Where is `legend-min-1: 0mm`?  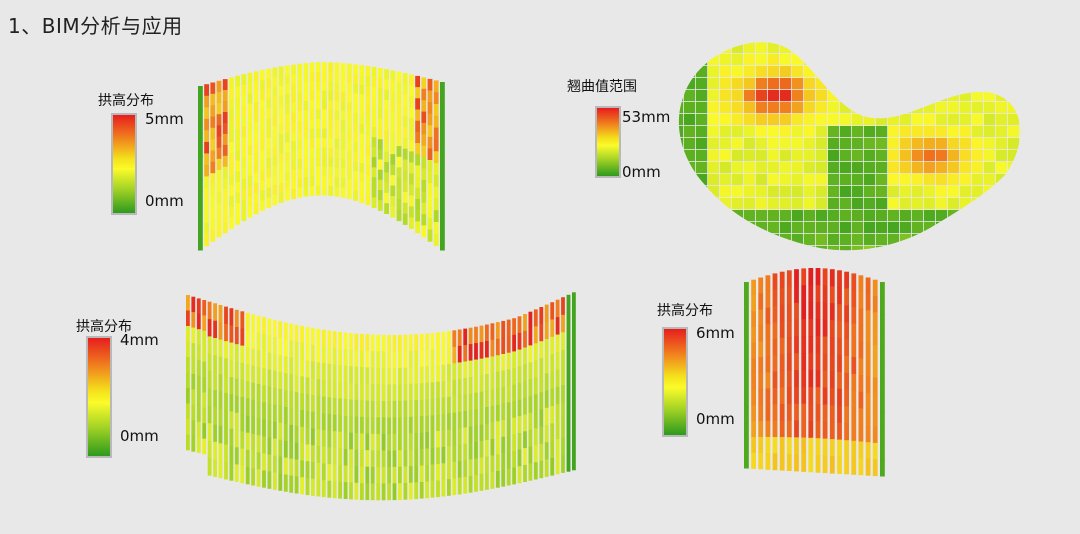
legend-min-1: 0mm is located at coordinates (164, 201).